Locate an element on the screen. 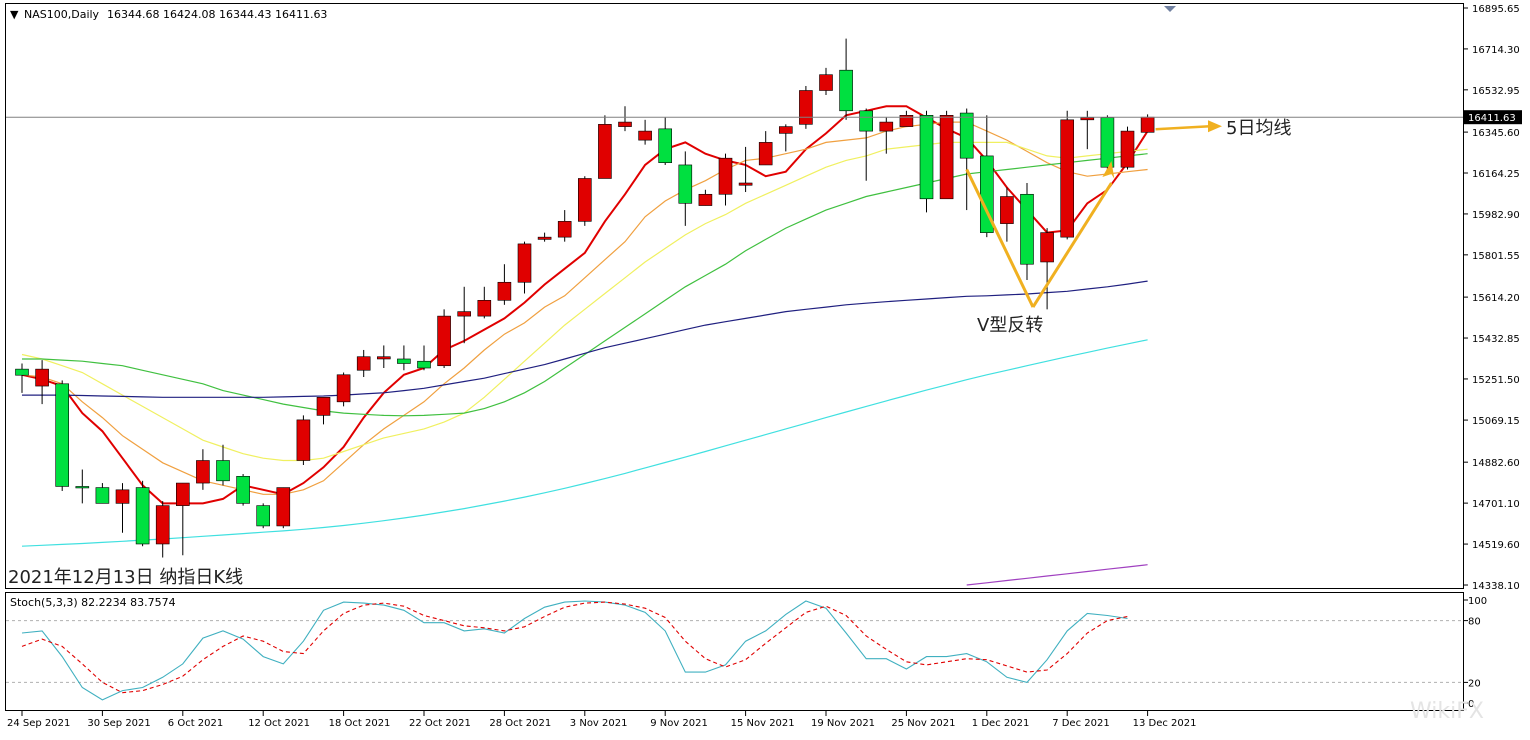  y-tick-label: 14882.60 is located at coordinates (1496, 463).